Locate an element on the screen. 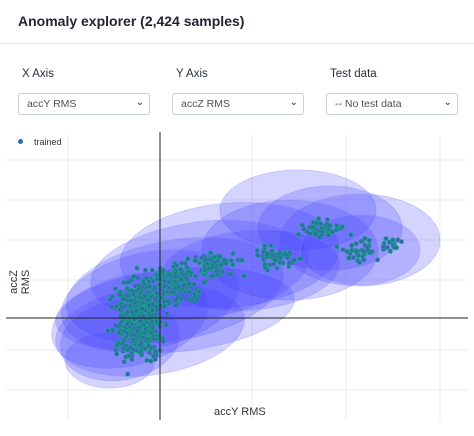 Image resolution: width=474 pixels, height=436 pixels. y-axis-select-value: accZ RMS is located at coordinates (206, 104).